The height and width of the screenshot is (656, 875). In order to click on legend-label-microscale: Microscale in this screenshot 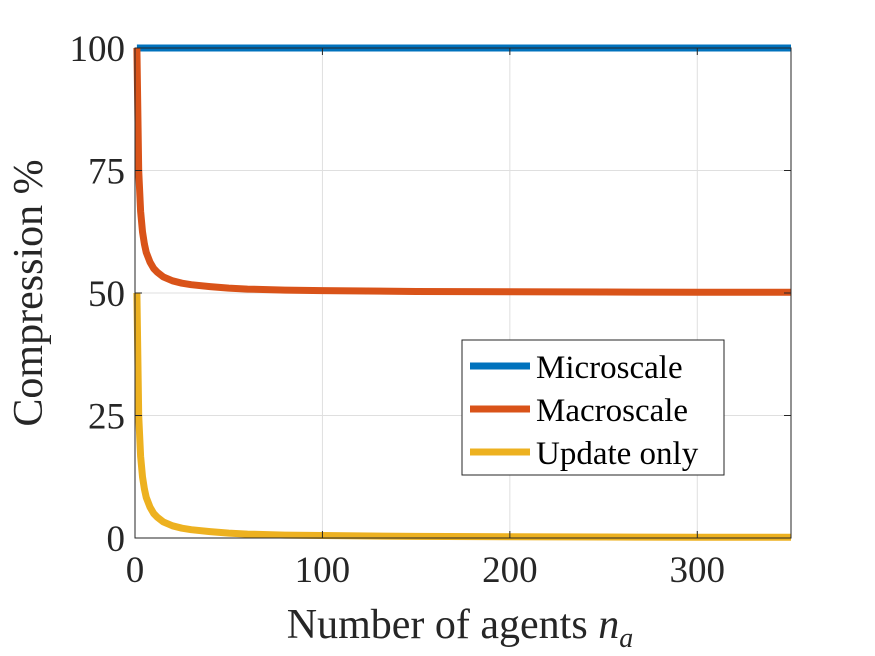, I will do `click(609, 368)`.